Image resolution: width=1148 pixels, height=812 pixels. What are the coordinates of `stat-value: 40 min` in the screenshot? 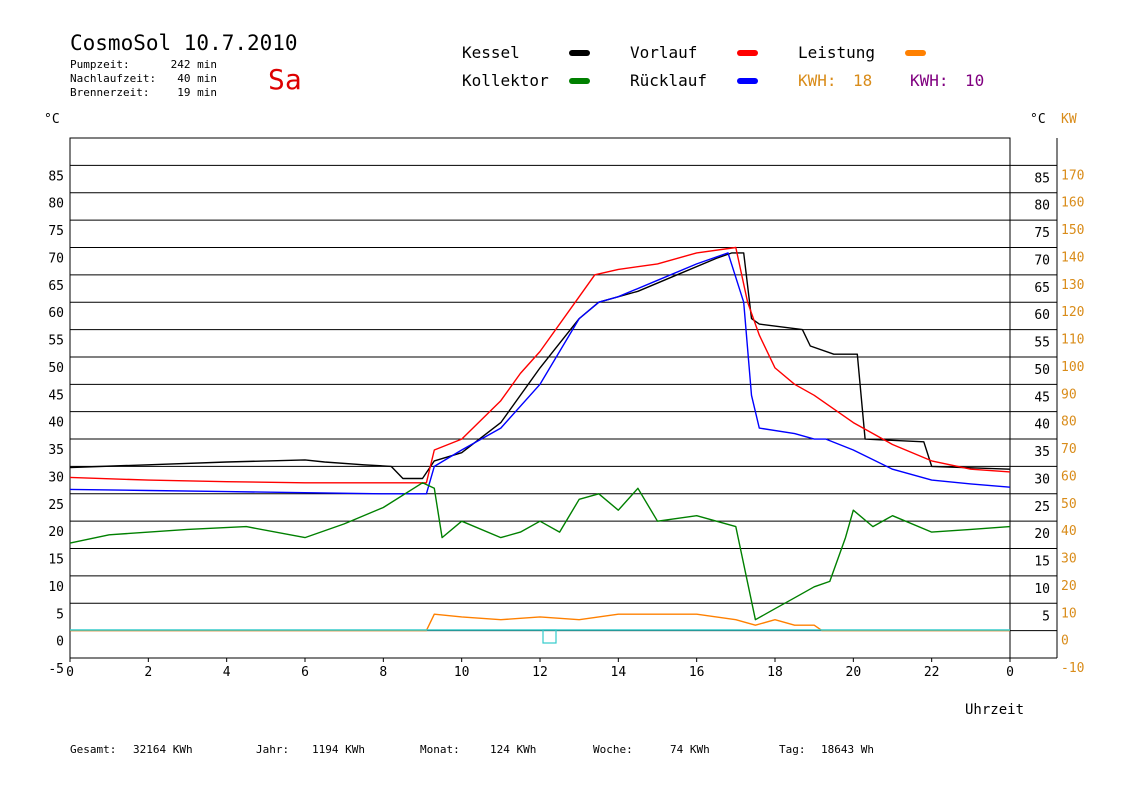 It's located at (197, 78).